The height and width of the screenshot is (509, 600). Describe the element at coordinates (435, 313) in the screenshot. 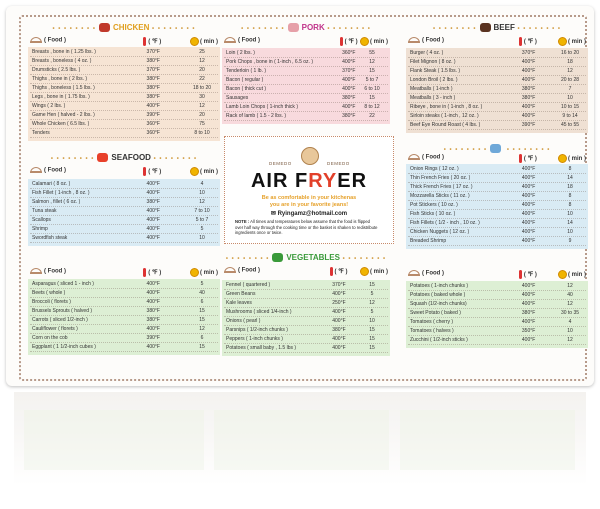

I see `food-cell: Sweet Potato ( baked )` at that location.